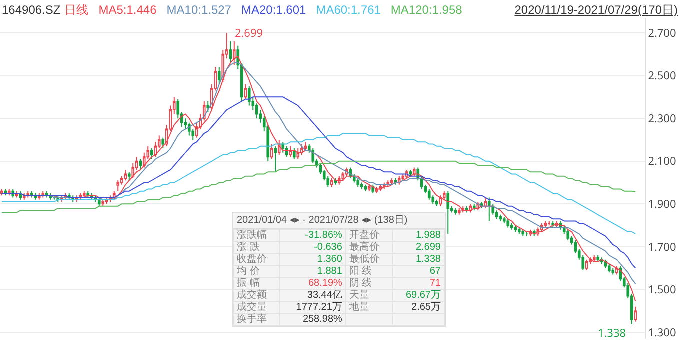  Describe the element at coordinates (257, 248) in the screenshot. I see `annotation: 涨 跌` at that location.